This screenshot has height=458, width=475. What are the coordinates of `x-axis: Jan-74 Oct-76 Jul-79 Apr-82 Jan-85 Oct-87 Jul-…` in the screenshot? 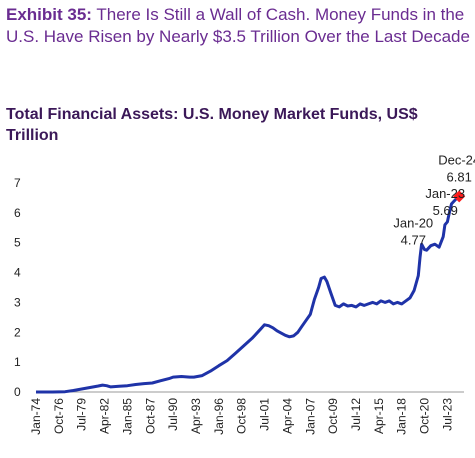 It's located at (241, 416).